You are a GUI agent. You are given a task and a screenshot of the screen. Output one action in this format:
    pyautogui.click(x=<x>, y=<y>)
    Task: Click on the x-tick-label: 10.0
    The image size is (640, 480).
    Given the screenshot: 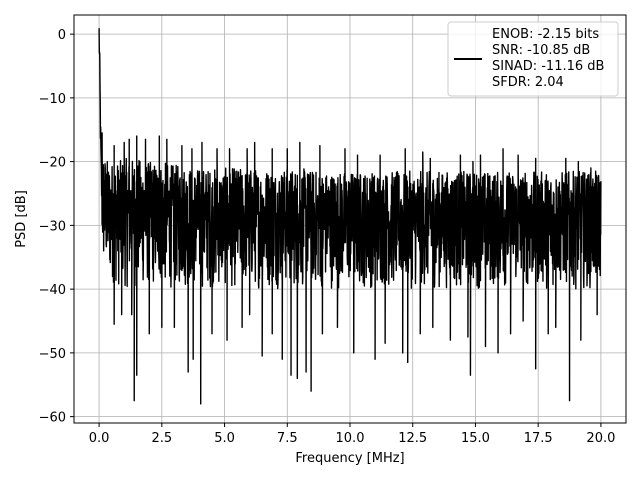 What is the action you would take?
    pyautogui.click(x=350, y=438)
    